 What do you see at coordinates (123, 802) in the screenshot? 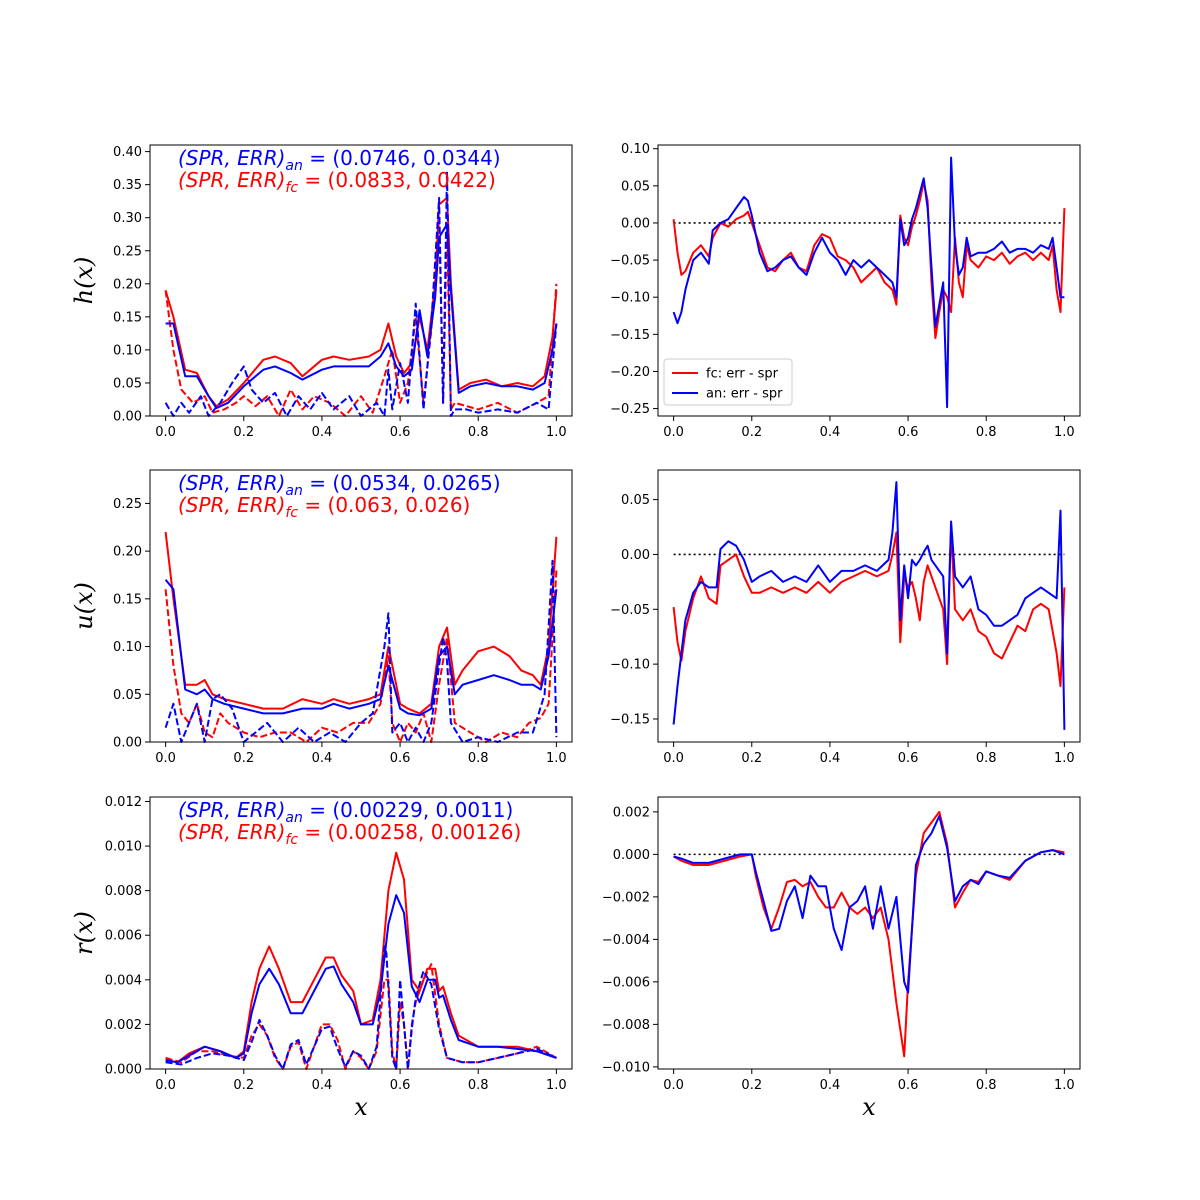
I see `y-tick-label: 0.012` at bounding box center [123, 802].